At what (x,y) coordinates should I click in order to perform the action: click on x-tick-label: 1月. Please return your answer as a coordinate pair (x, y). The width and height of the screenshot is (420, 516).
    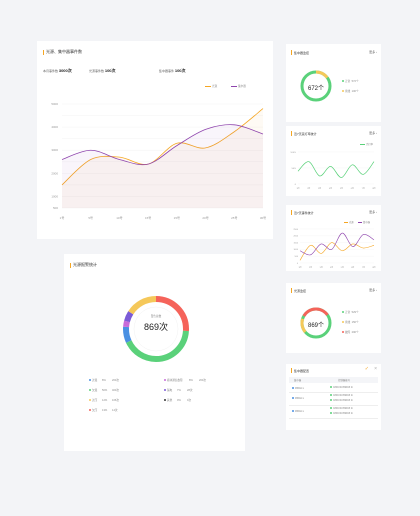
    Looking at the image, I should click on (299, 267).